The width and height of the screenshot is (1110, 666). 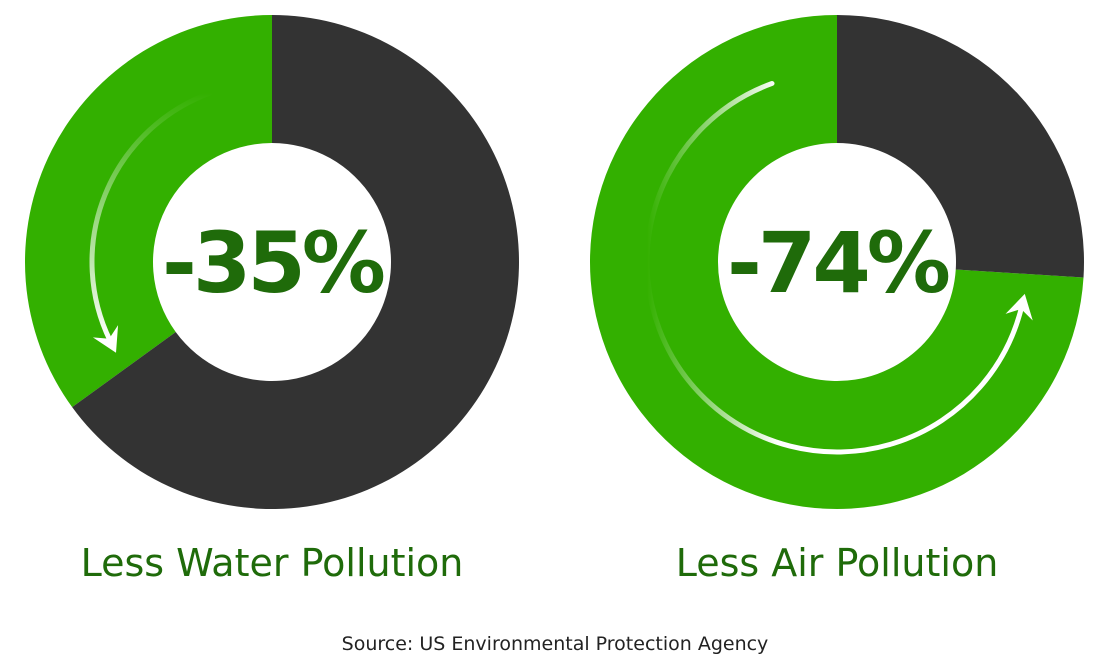 I want to click on donut-slice-water-green, so click(x=148, y=211).